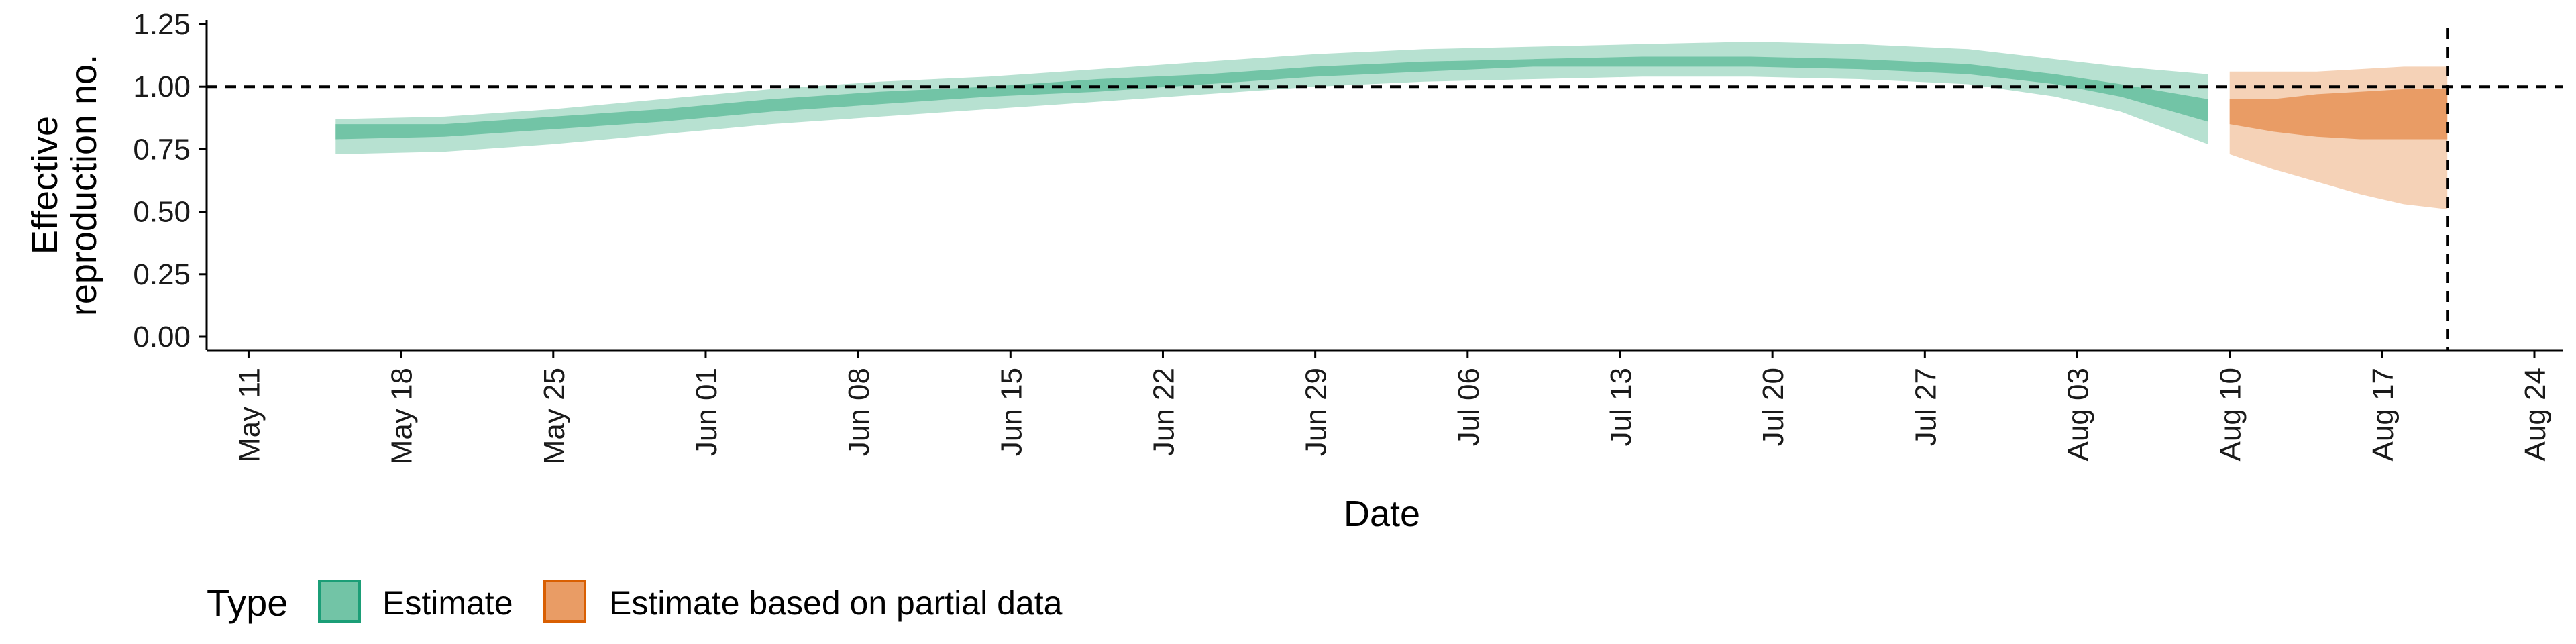 This screenshot has width=2576, height=644. What do you see at coordinates (1773, 407) in the screenshot?
I see `x-tick-label: Jul 20` at bounding box center [1773, 407].